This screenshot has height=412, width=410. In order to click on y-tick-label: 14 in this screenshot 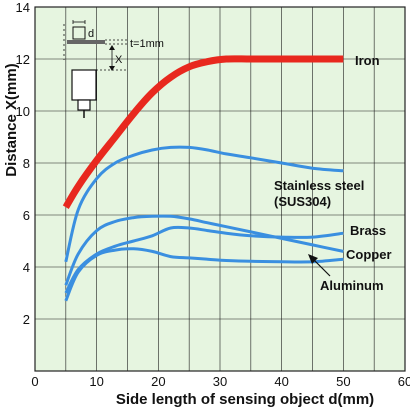, I will do `click(23, 7)`.